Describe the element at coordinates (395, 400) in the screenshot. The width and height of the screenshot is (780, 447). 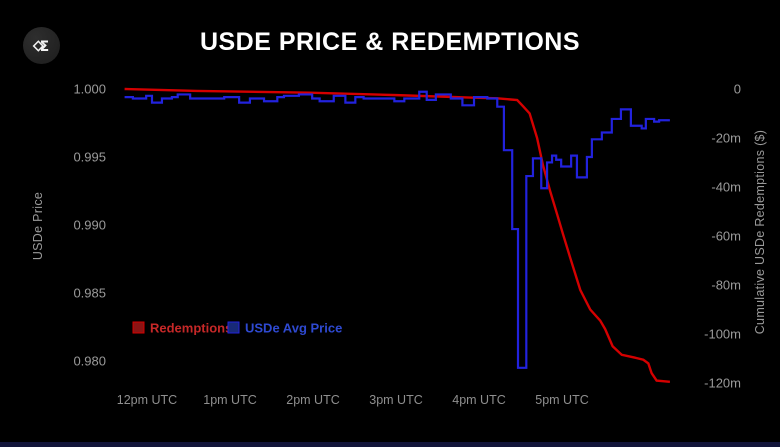
I see `tick-label: 3pm UTC` at that location.